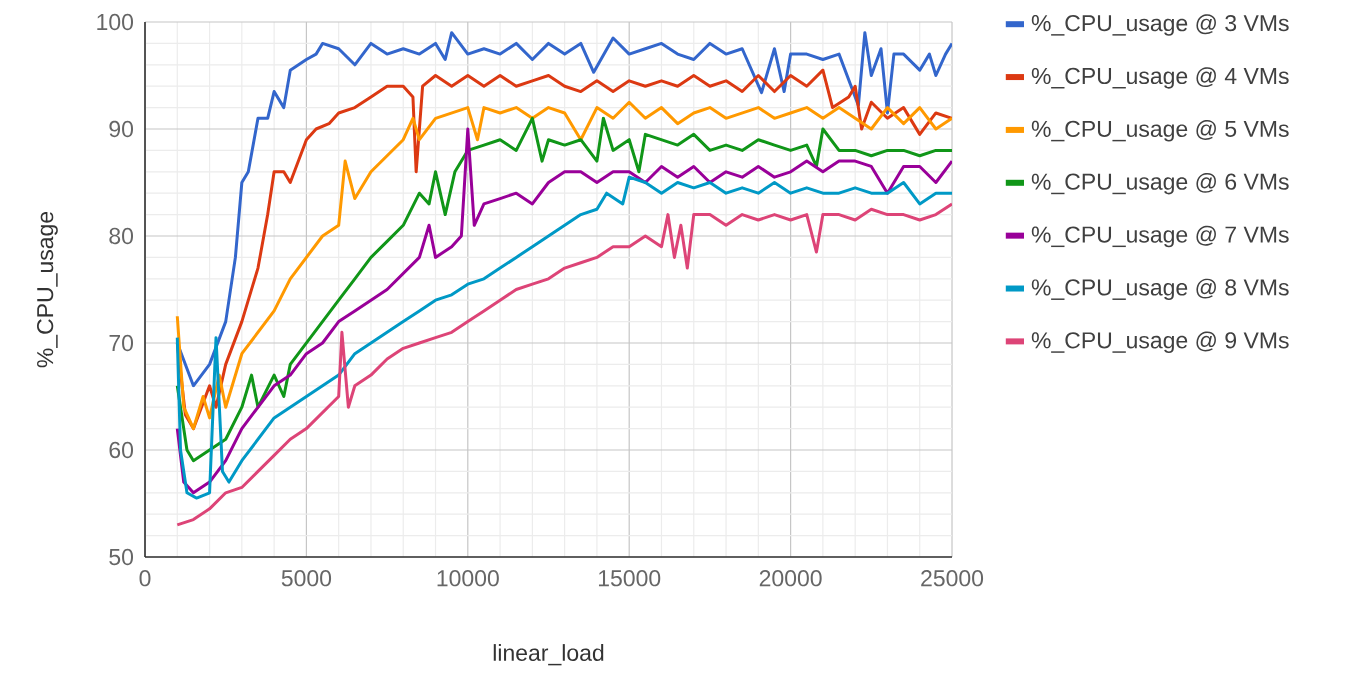 The width and height of the screenshot is (1370, 680). What do you see at coordinates (121, 236) in the screenshot?
I see `y-tick-label: 80` at bounding box center [121, 236].